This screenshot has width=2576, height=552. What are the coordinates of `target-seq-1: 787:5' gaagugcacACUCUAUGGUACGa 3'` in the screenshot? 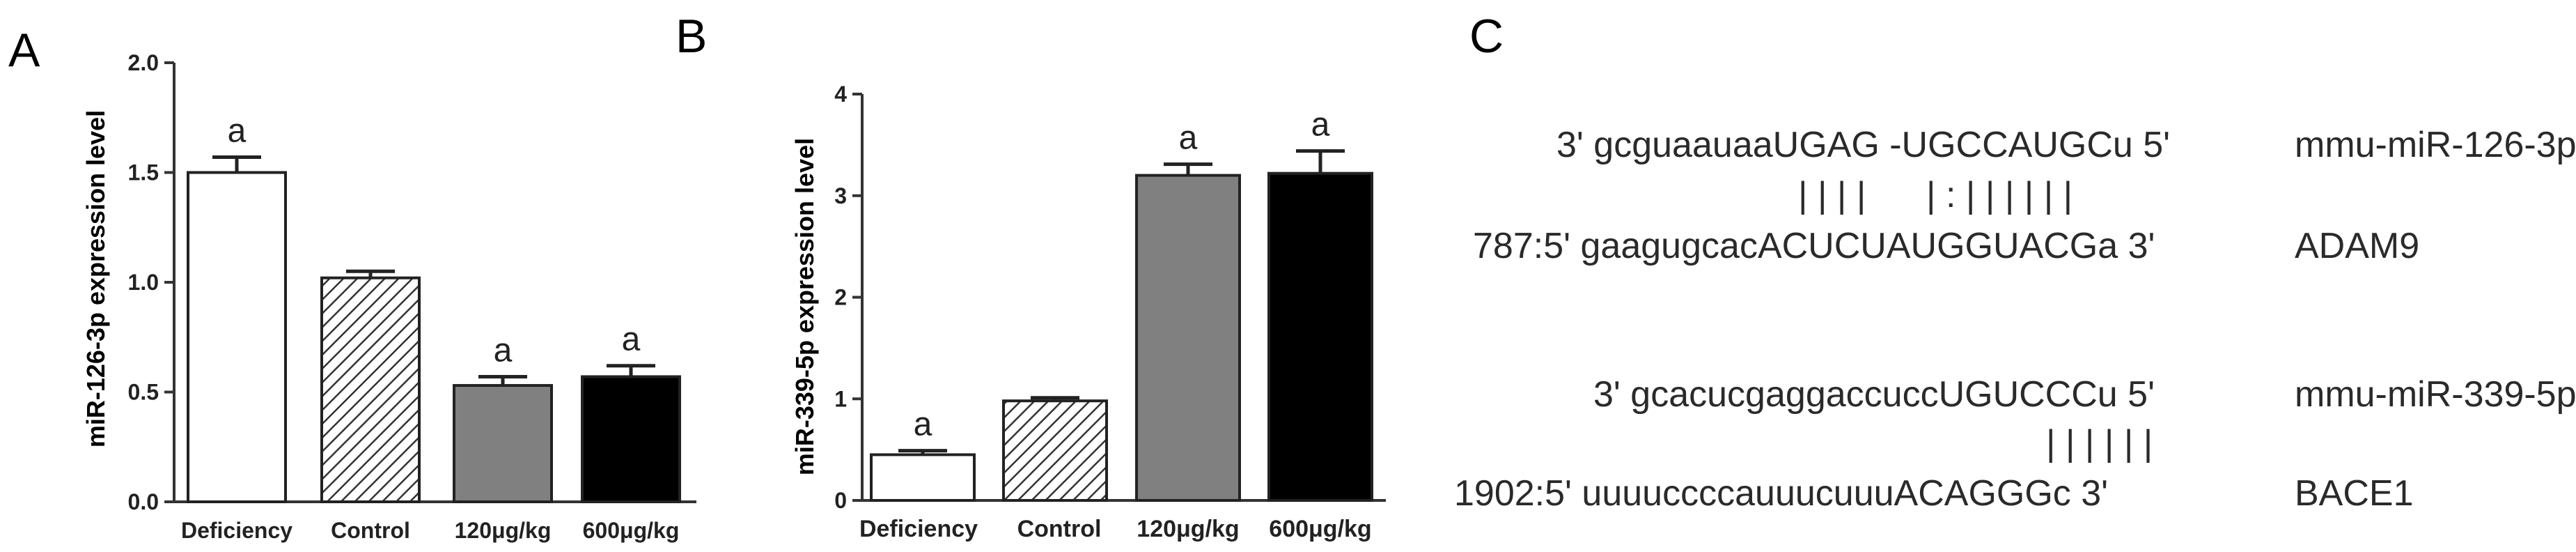 It's located at (1814, 246).